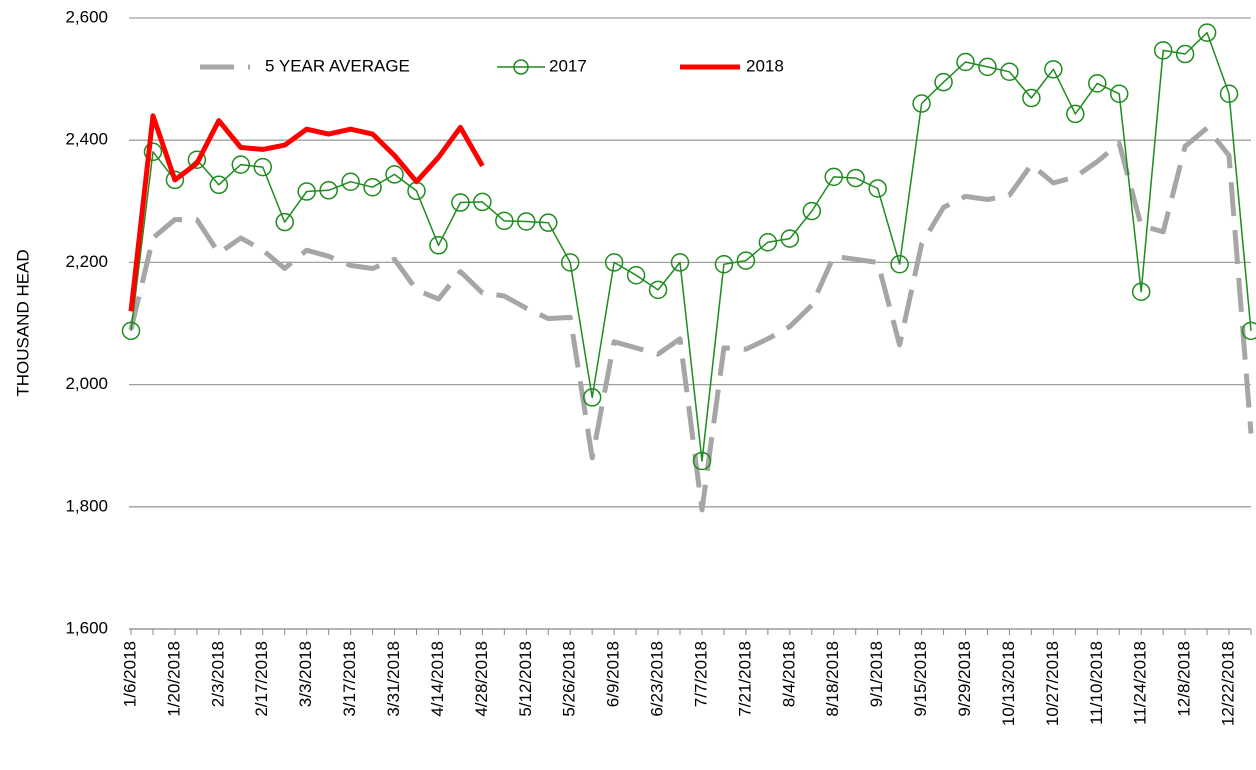  Describe the element at coordinates (86, 627) in the screenshot. I see `y-tick-label: 1,600` at that location.